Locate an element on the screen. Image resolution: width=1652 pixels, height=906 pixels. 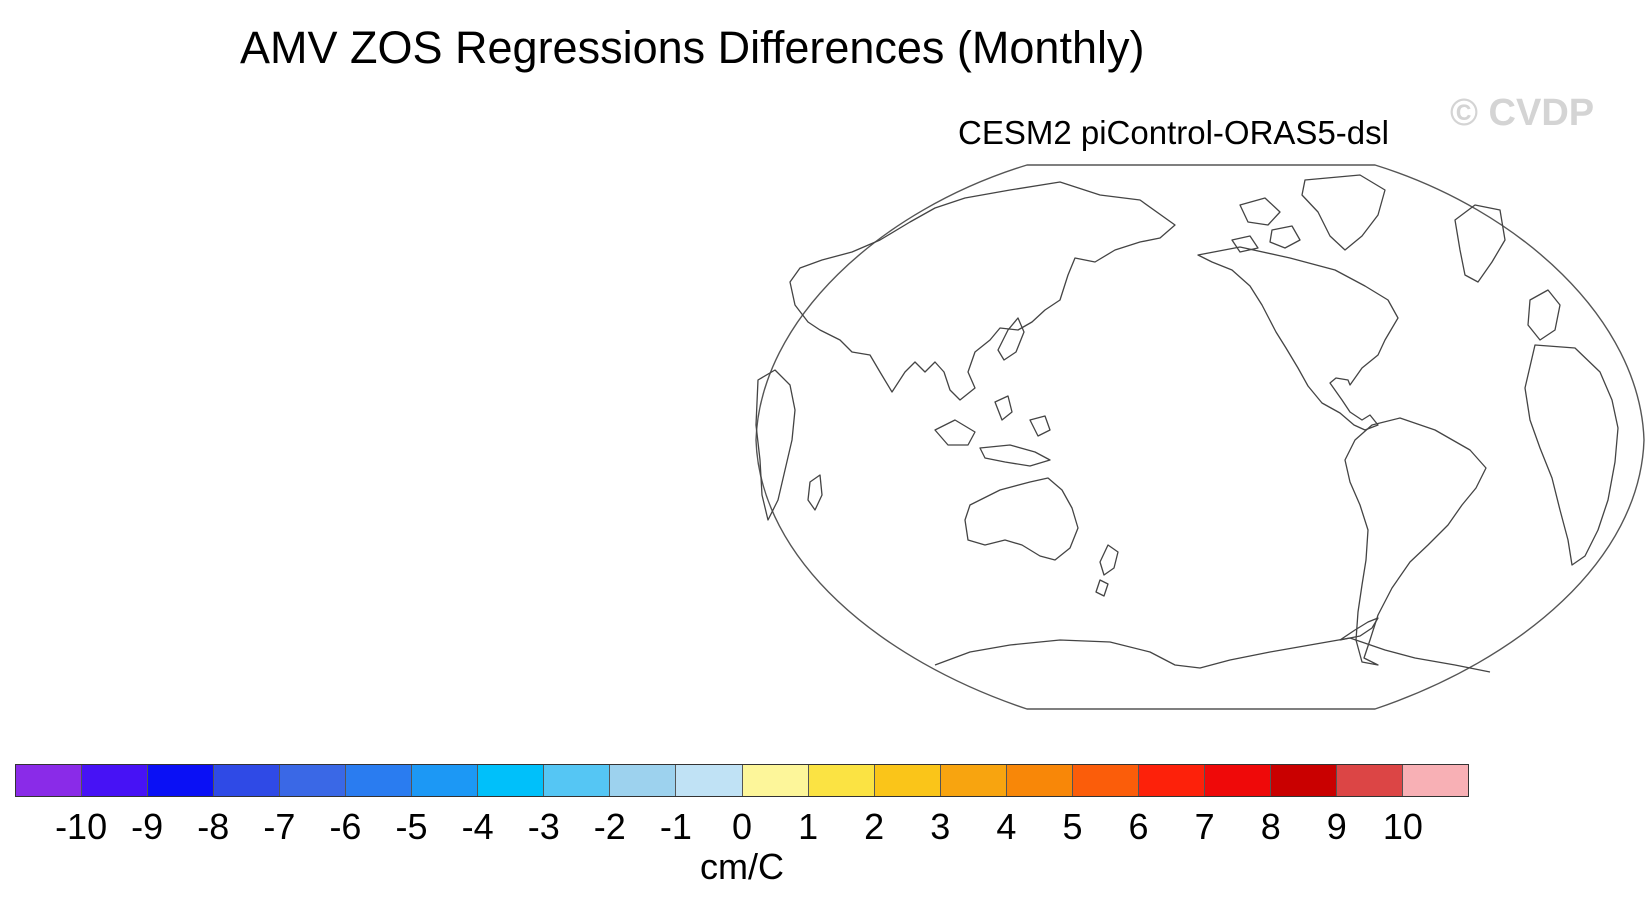
colorbar-tick-label: -9 is located at coordinates (147, 826).